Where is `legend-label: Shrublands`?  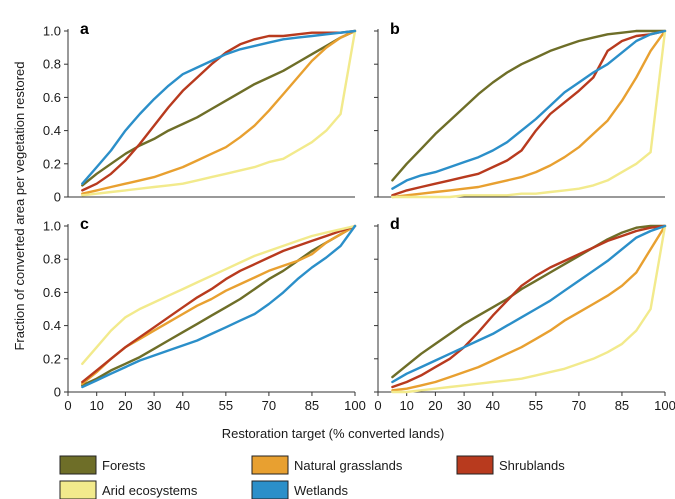 legend-label: Shrublands is located at coordinates (532, 465).